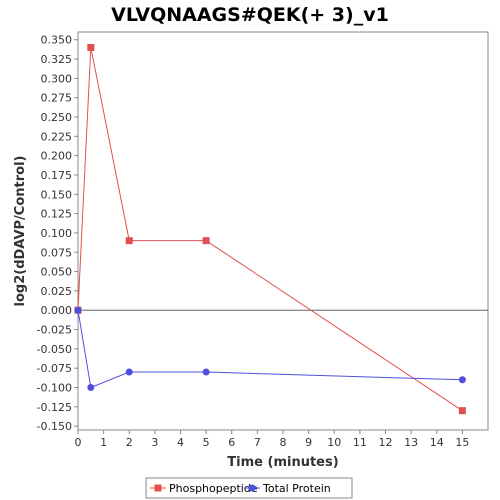  What do you see at coordinates (180, 442) in the screenshot?
I see `x-tick-label: 4` at bounding box center [180, 442].